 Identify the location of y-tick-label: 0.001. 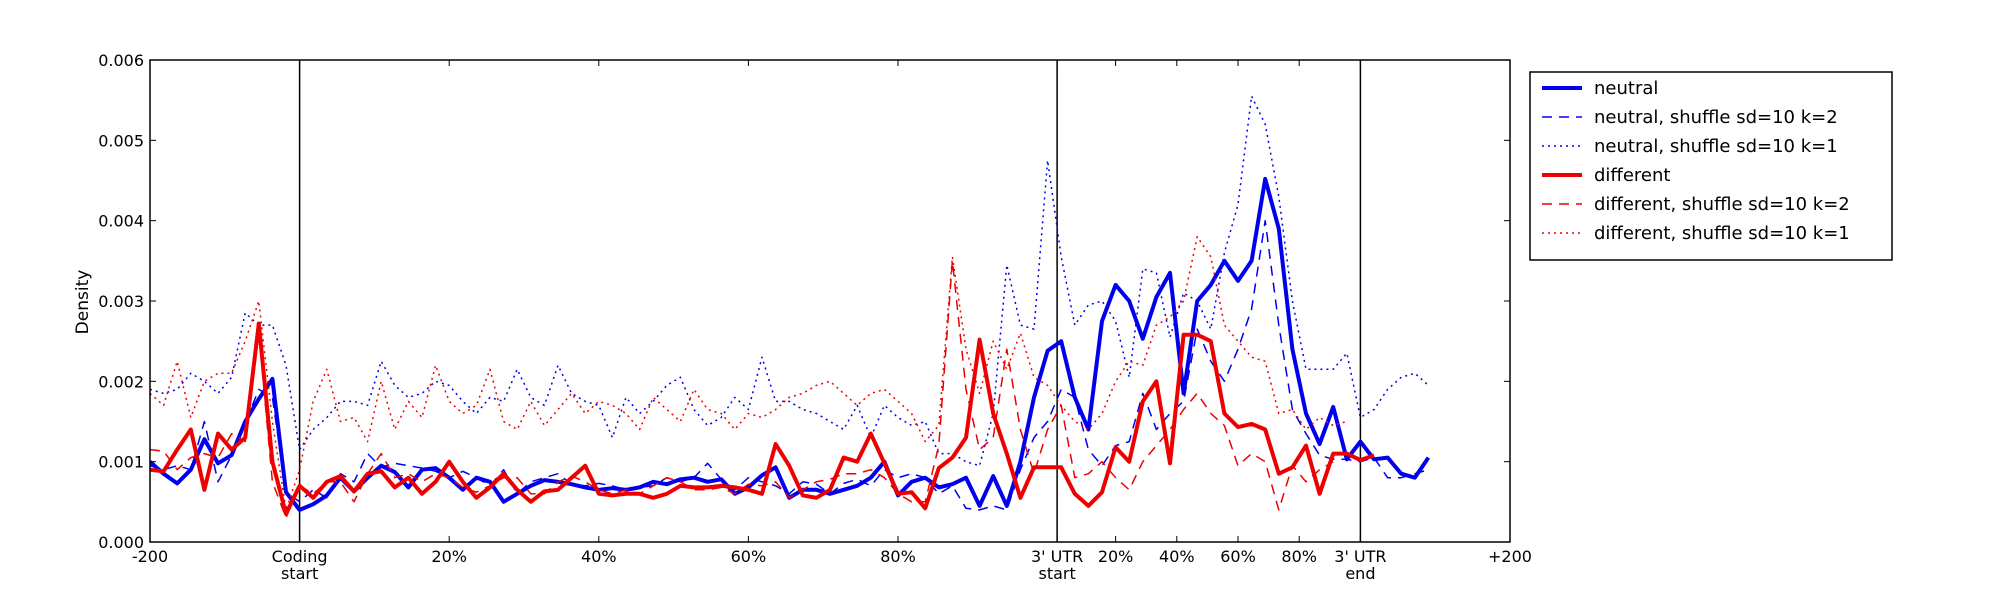
(121, 462).